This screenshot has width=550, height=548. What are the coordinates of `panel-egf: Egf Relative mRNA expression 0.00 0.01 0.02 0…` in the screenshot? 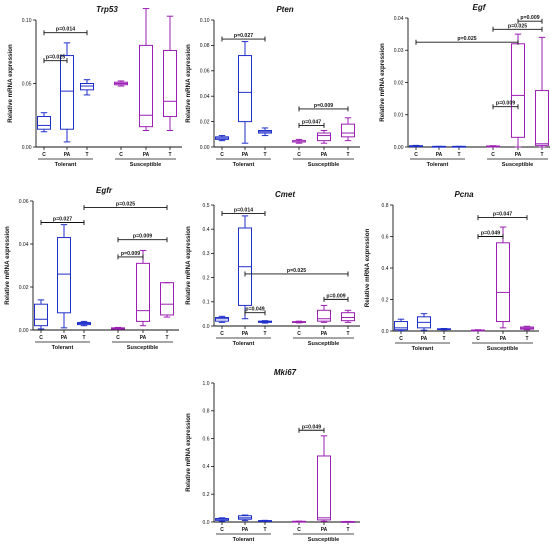 It's located at (464, 85).